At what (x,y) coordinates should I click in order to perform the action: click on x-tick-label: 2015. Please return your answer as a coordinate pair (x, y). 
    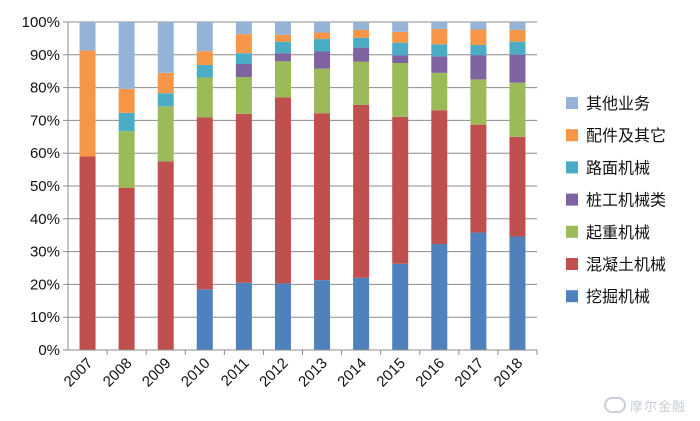
    Looking at the image, I should click on (391, 373).